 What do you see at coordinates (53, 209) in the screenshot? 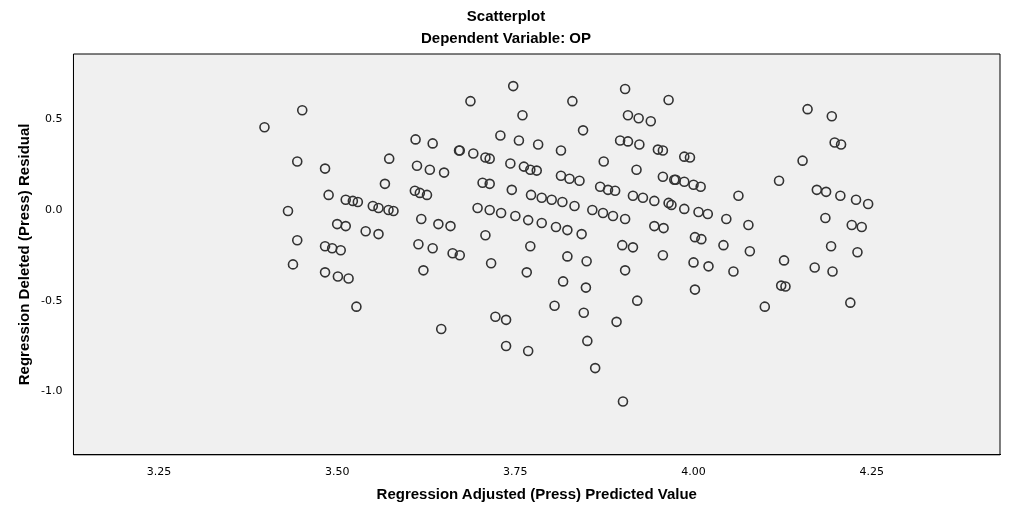
I see `y-tick-label: 0.0` at bounding box center [53, 209].